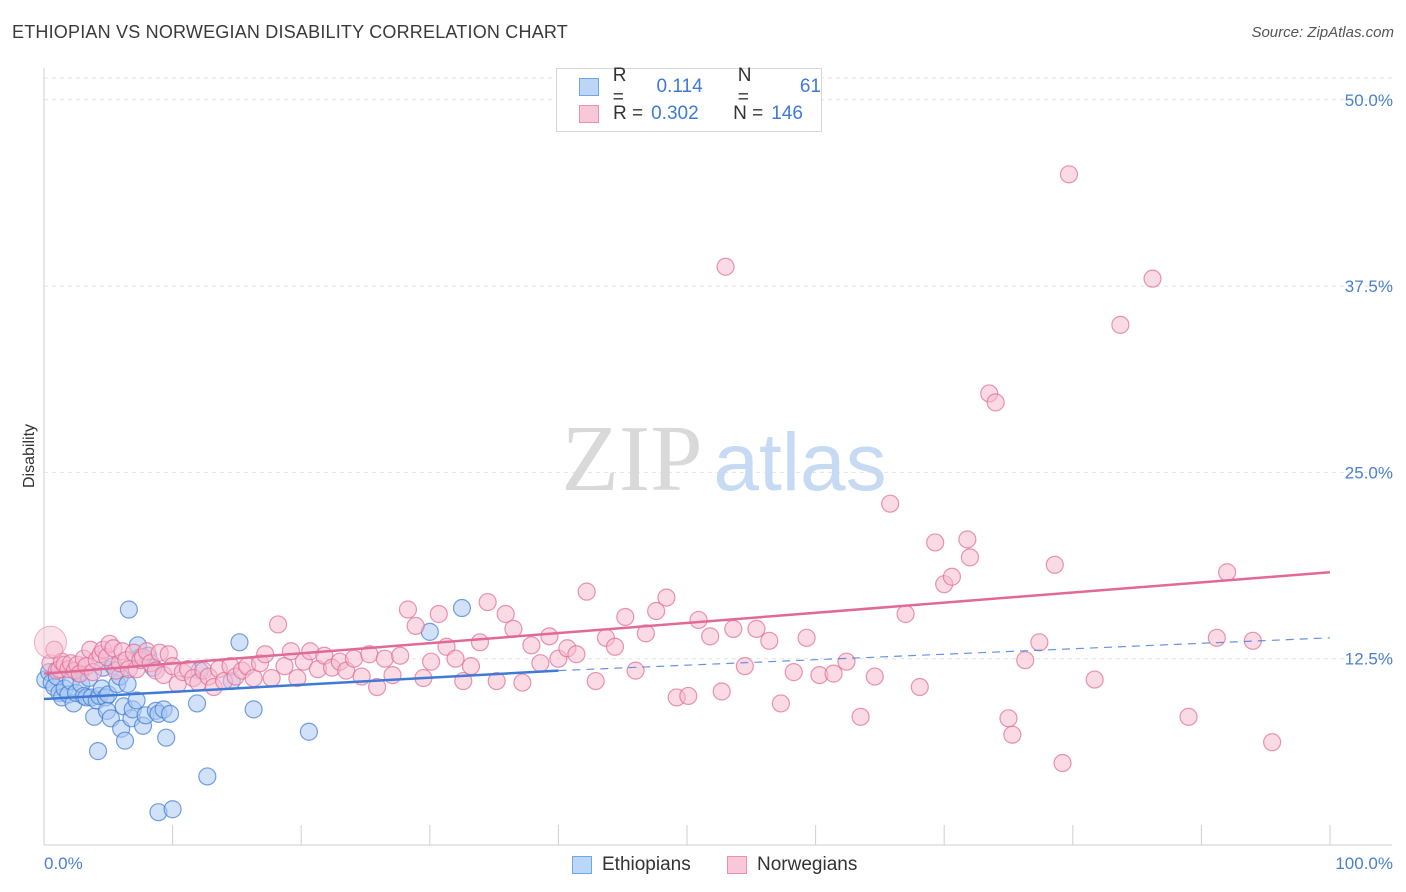 Image resolution: width=1406 pixels, height=892 pixels. I want to click on x-tick-label-0: 0.0%, so click(63, 863).